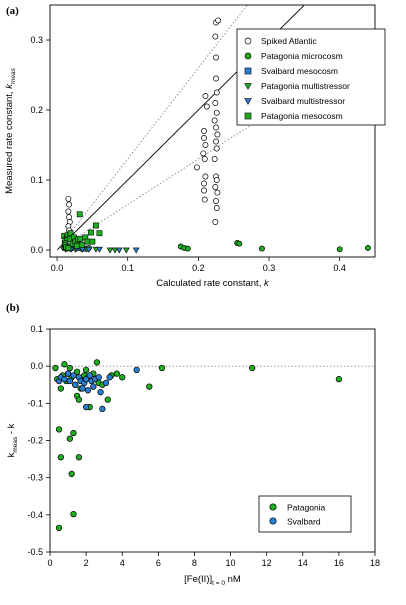 The height and width of the screenshot is (605, 406). What do you see at coordinates (35, 441) in the screenshot?
I see `y-tick-label-b: -0.2` at bounding box center [35, 441].